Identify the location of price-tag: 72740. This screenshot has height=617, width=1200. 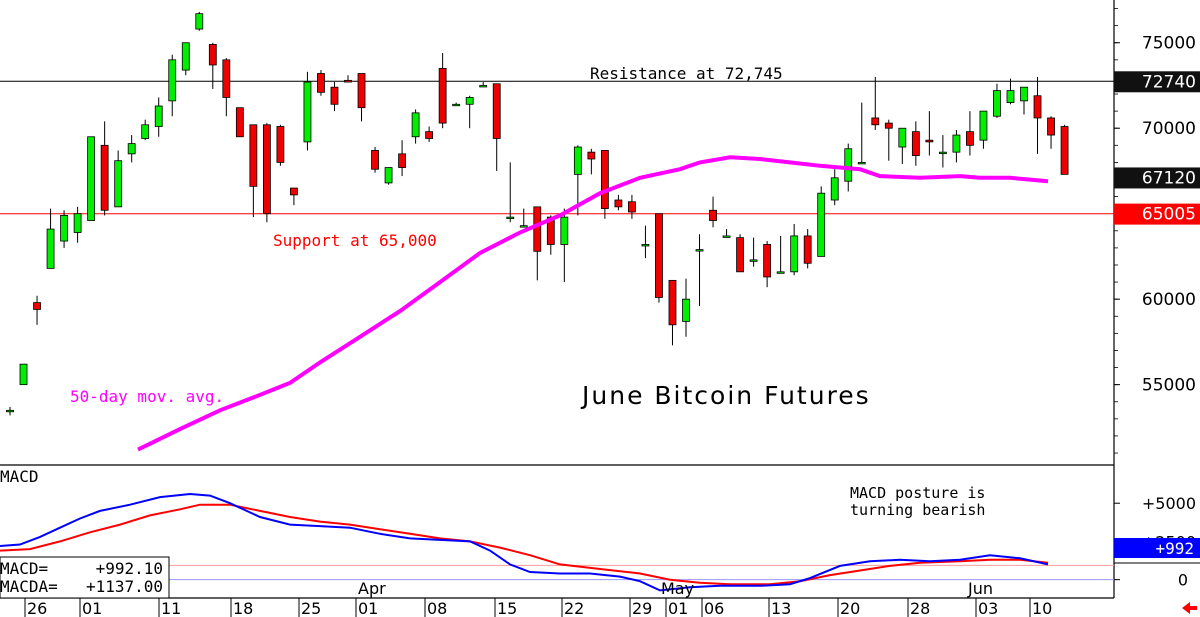
(1157, 82).